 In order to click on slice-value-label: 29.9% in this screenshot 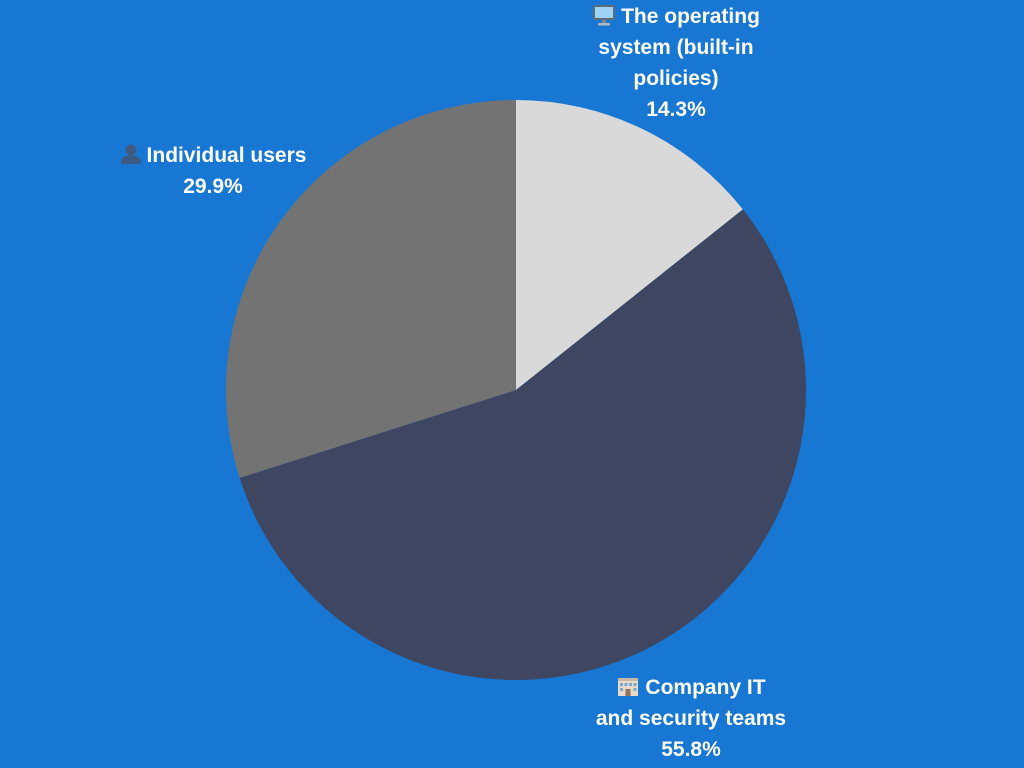, I will do `click(213, 186)`.